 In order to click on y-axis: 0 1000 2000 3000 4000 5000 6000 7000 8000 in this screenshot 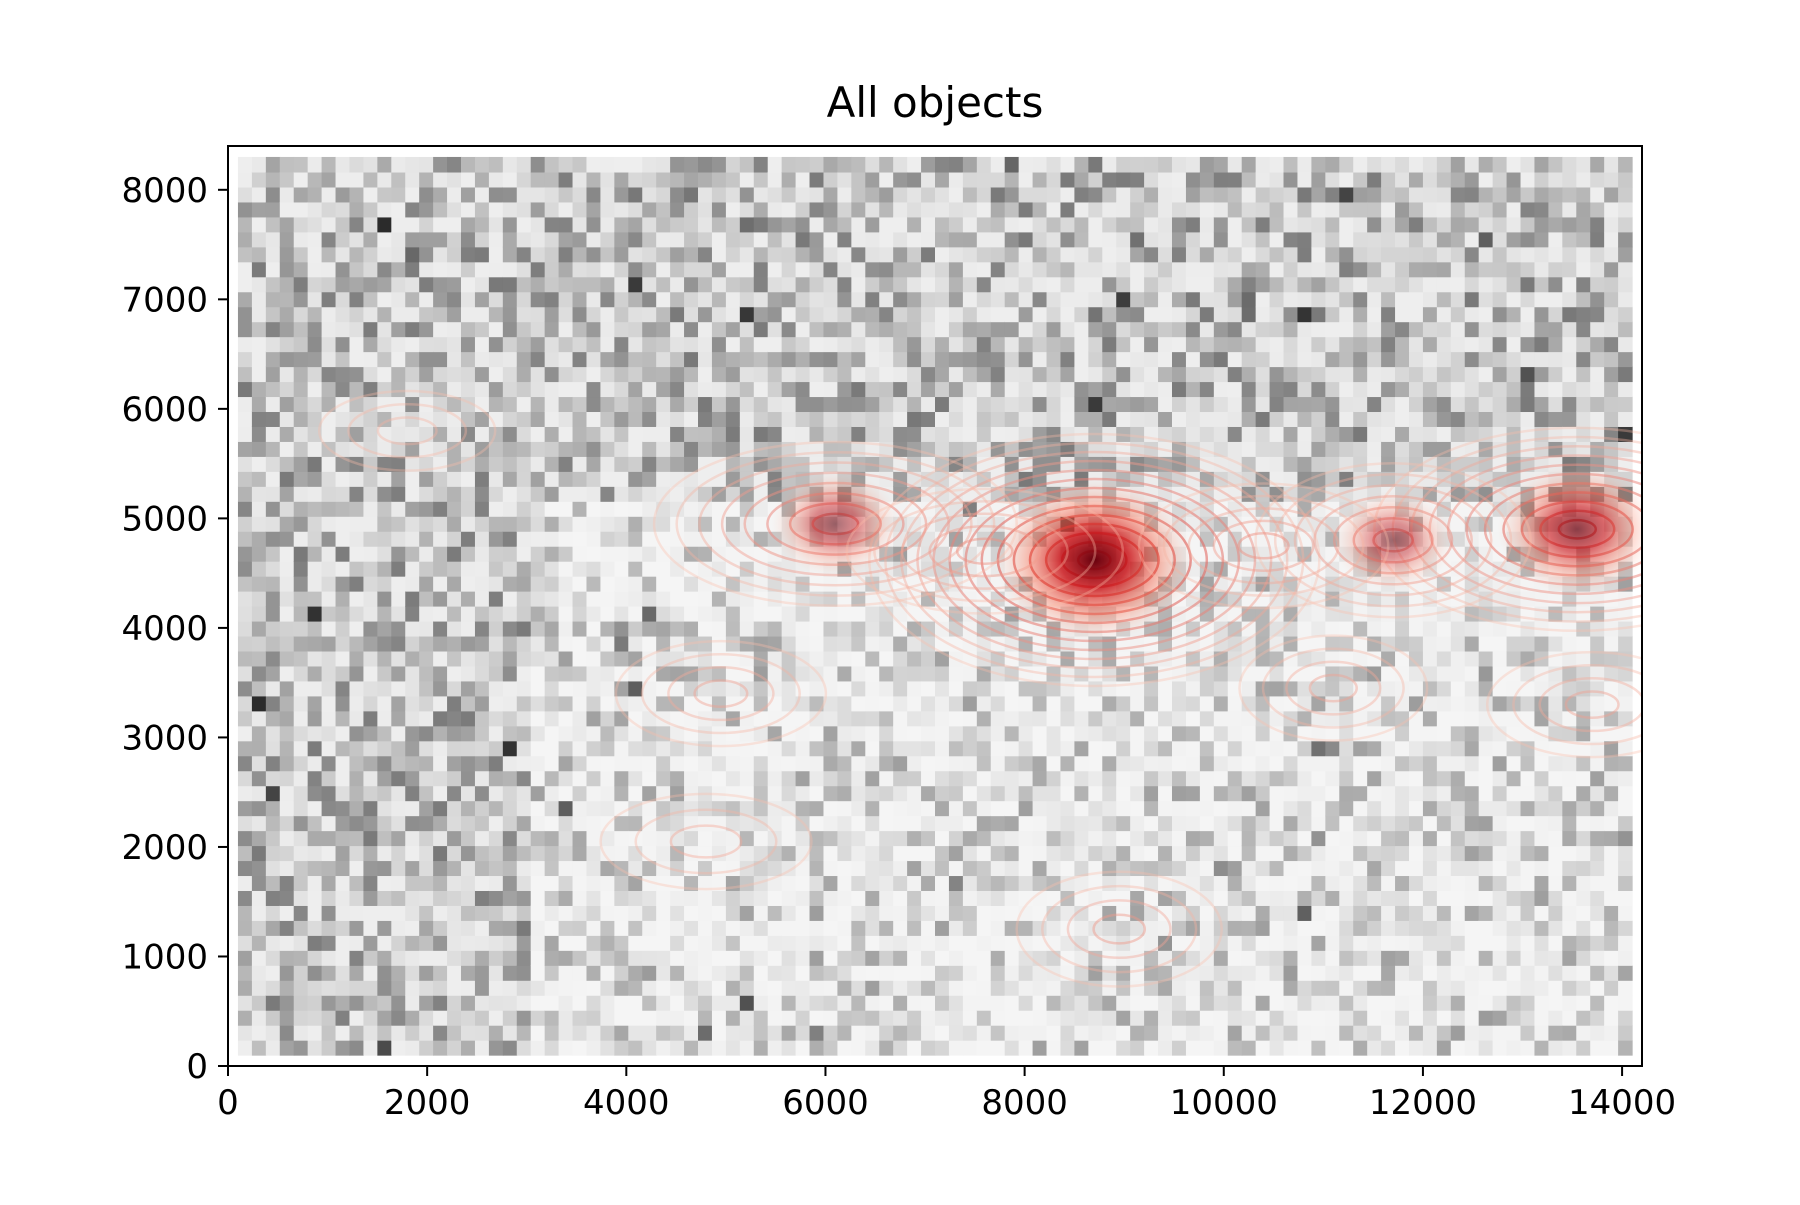, I will do `click(174, 629)`.